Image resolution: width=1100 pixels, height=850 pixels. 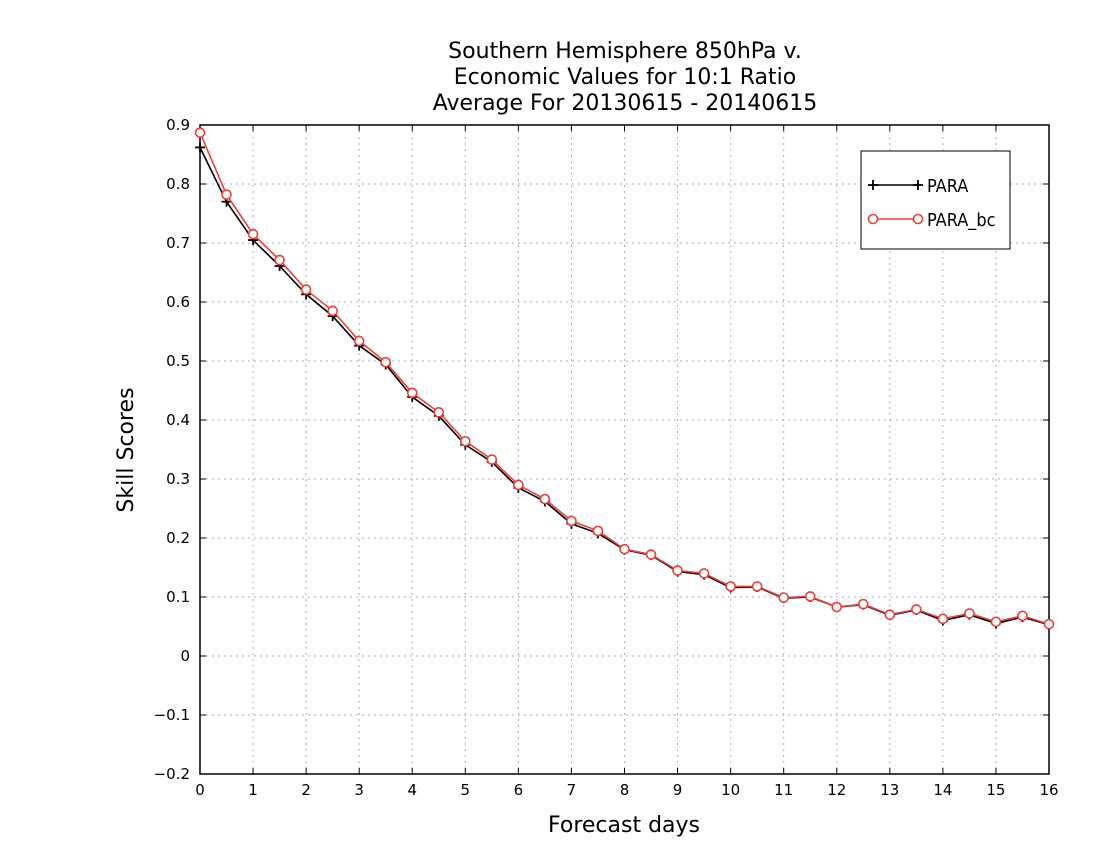 What do you see at coordinates (572, 790) in the screenshot?
I see `x-tick-label: 7` at bounding box center [572, 790].